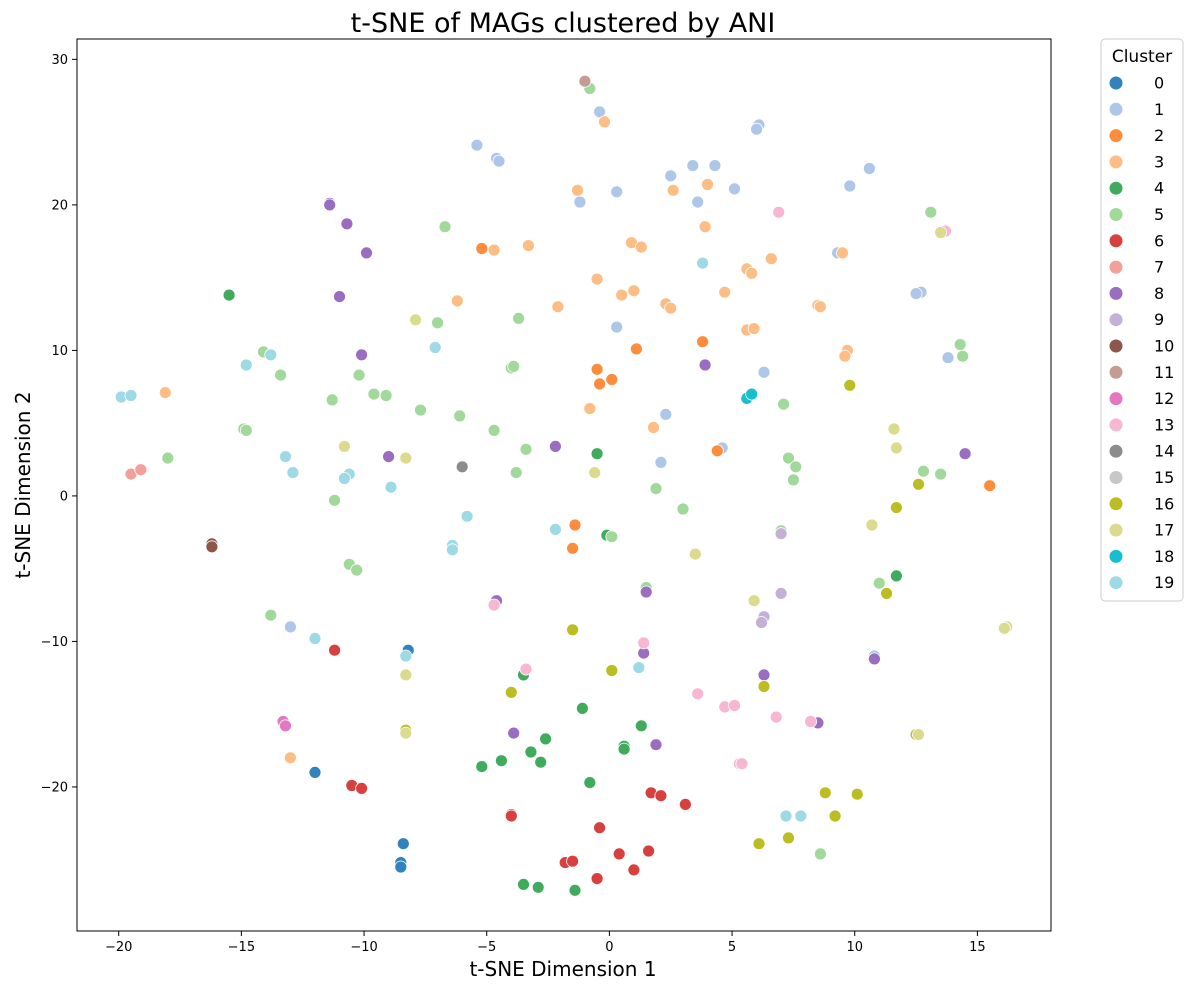 The width and height of the screenshot is (1192, 989). Describe the element at coordinates (545, 943) in the screenshot. I see `x-axis-ticks: −20 −15 −10 −5 0 5 10 15` at that location.